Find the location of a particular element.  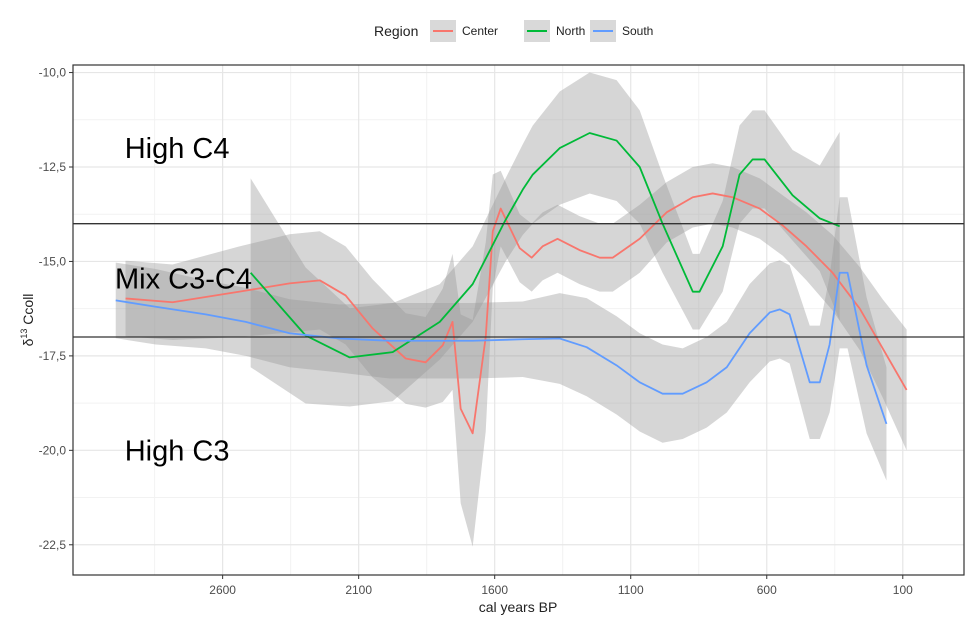

y-tick-label: -22,5 is located at coordinates (53, 545).